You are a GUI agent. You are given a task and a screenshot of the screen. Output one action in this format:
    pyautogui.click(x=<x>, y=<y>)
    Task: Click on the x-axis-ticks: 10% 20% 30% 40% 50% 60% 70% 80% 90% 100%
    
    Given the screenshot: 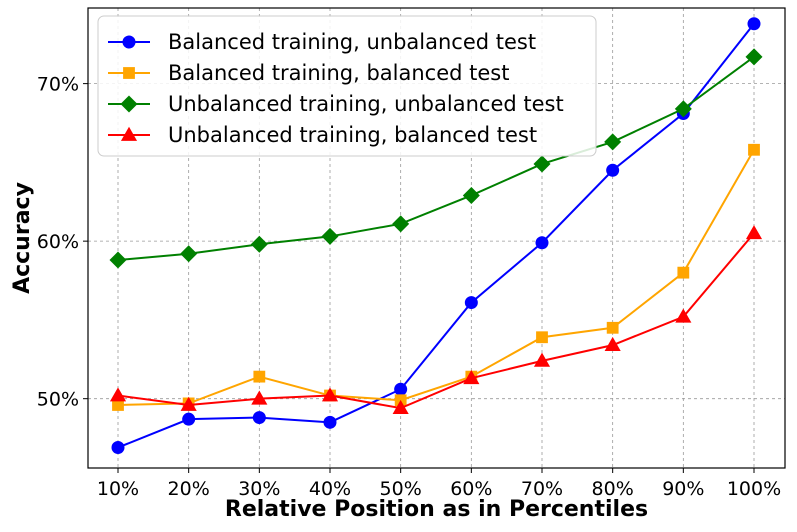 What is the action you would take?
    pyautogui.click(x=439, y=484)
    